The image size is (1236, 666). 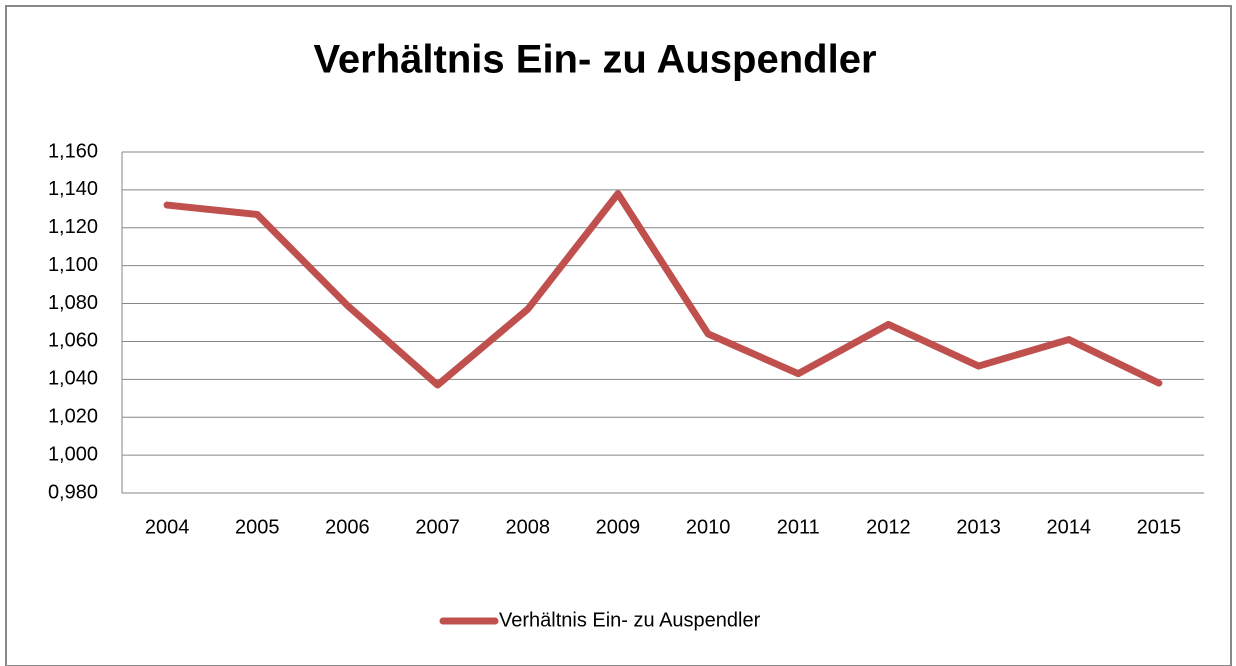 I want to click on x-tick-label: 2013, so click(x=978, y=527).